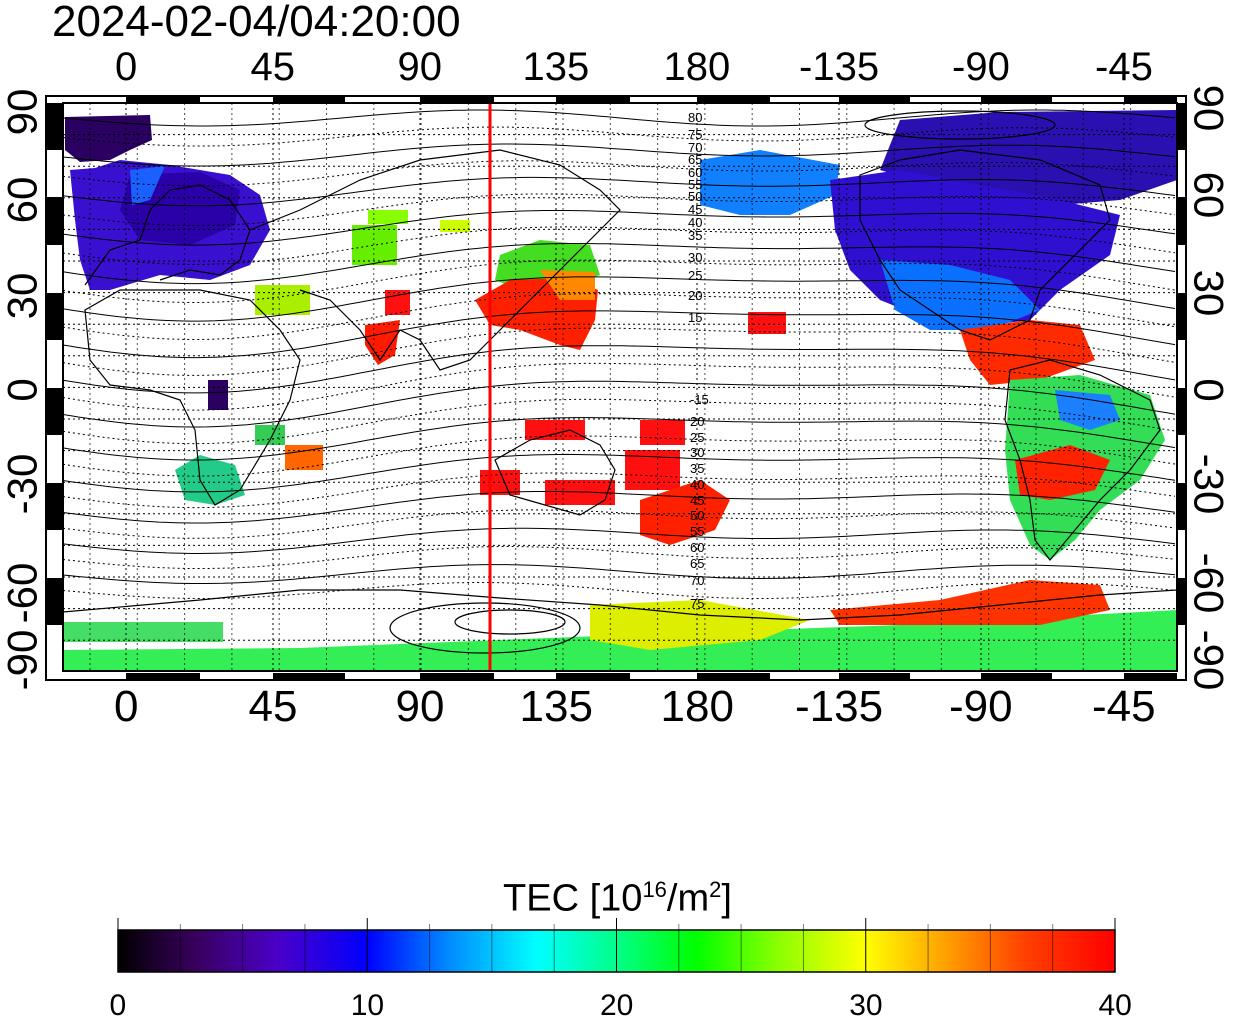 The image size is (1235, 1022). I want to click on coastline-europe, so click(167, 235).